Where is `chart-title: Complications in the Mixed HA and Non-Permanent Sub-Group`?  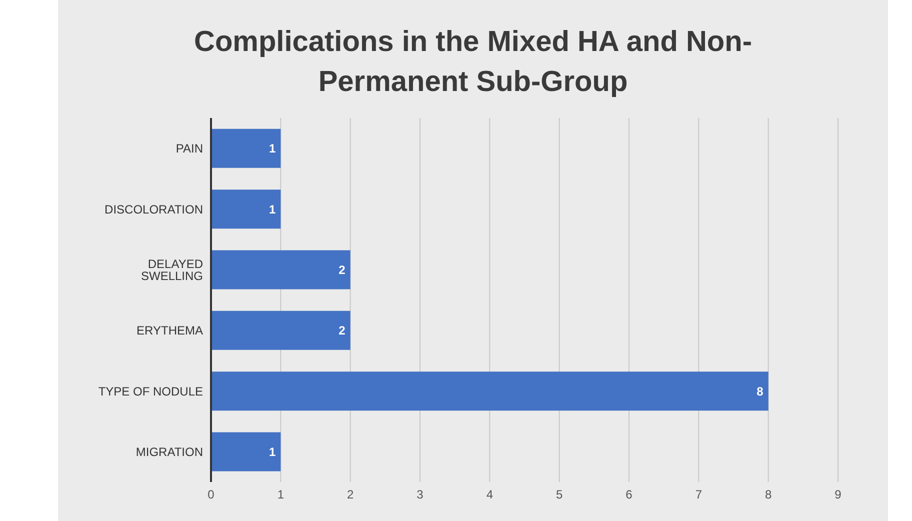
chart-title: Complications in the Mixed HA and Non-Permanent Sub-Group is located at coordinates (473, 62).